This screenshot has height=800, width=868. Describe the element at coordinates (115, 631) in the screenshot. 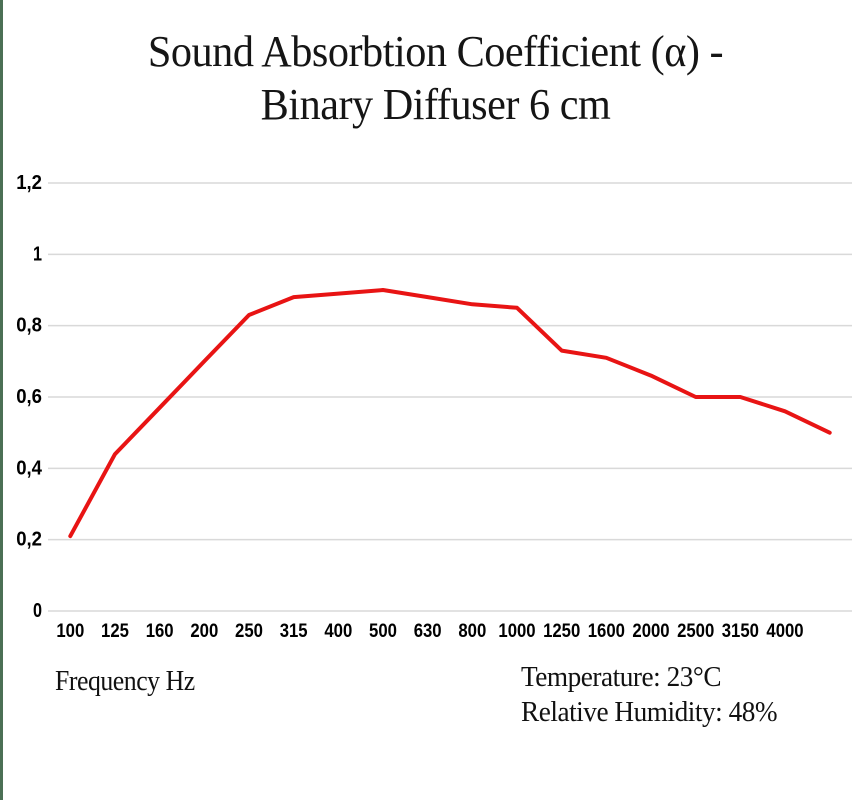

I see `x-tick-label: 125` at that location.